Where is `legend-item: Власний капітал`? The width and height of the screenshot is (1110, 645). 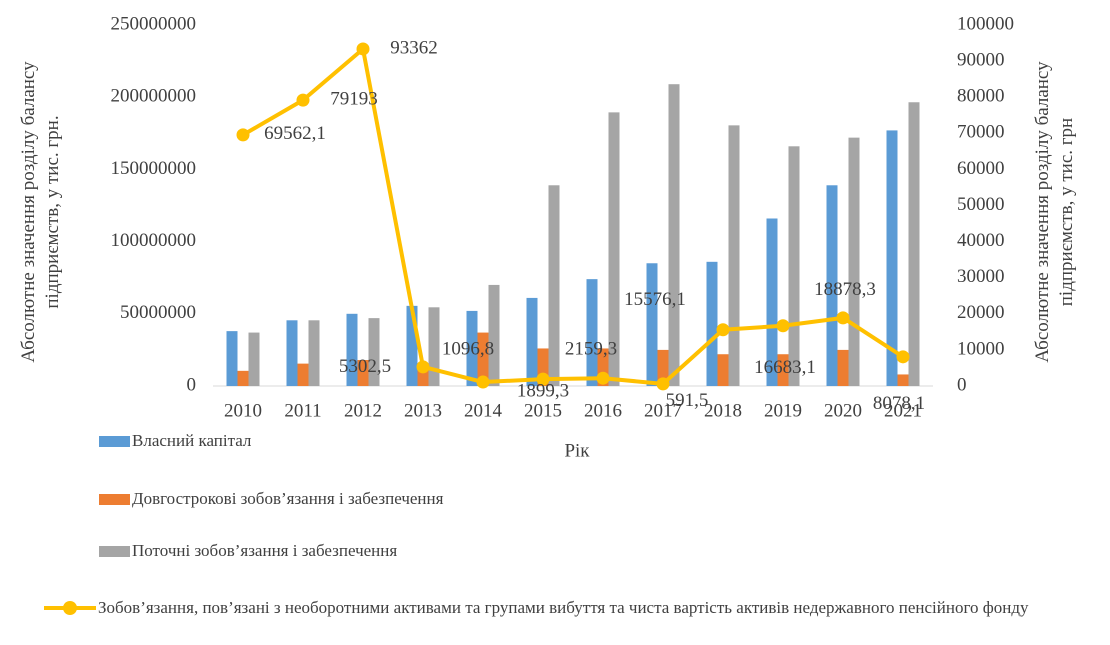
legend-item: Власний капітал is located at coordinates (569, 441).